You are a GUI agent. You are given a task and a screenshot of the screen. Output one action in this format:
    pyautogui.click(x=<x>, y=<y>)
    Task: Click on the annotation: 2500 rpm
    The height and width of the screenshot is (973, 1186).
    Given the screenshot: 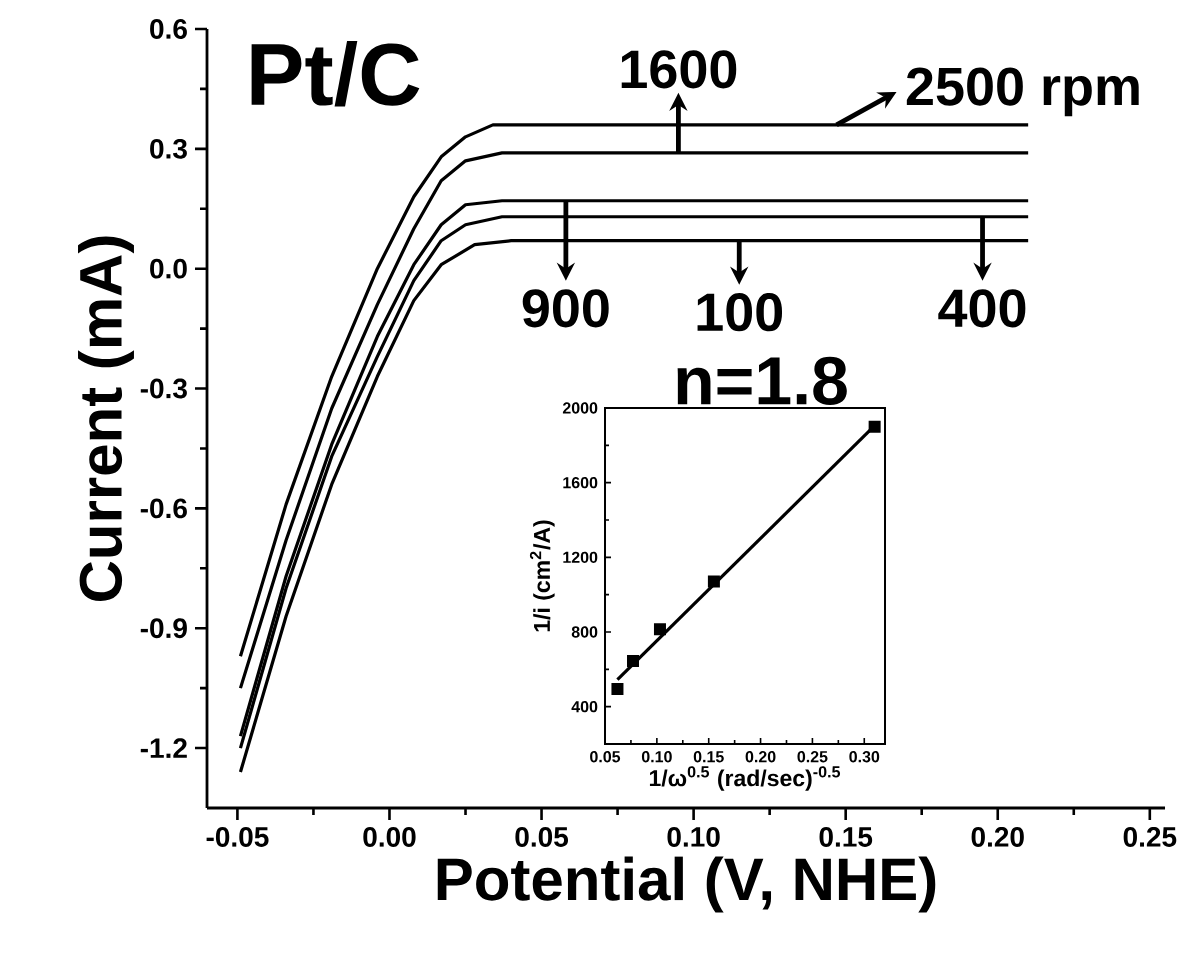 What is the action you would take?
    pyautogui.click(x=1022, y=92)
    